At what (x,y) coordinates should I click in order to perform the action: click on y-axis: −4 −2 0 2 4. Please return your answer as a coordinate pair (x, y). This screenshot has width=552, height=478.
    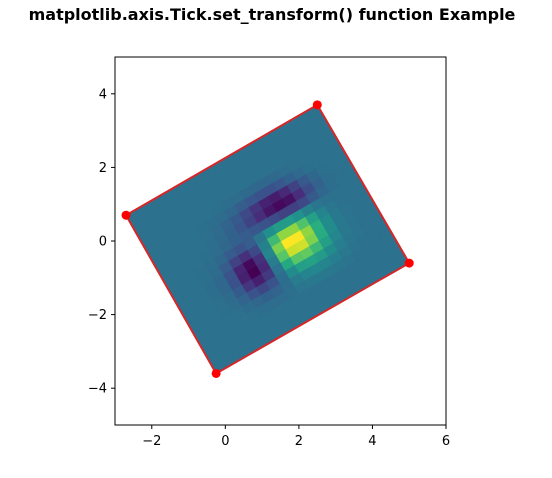
    Looking at the image, I should click on (101, 242).